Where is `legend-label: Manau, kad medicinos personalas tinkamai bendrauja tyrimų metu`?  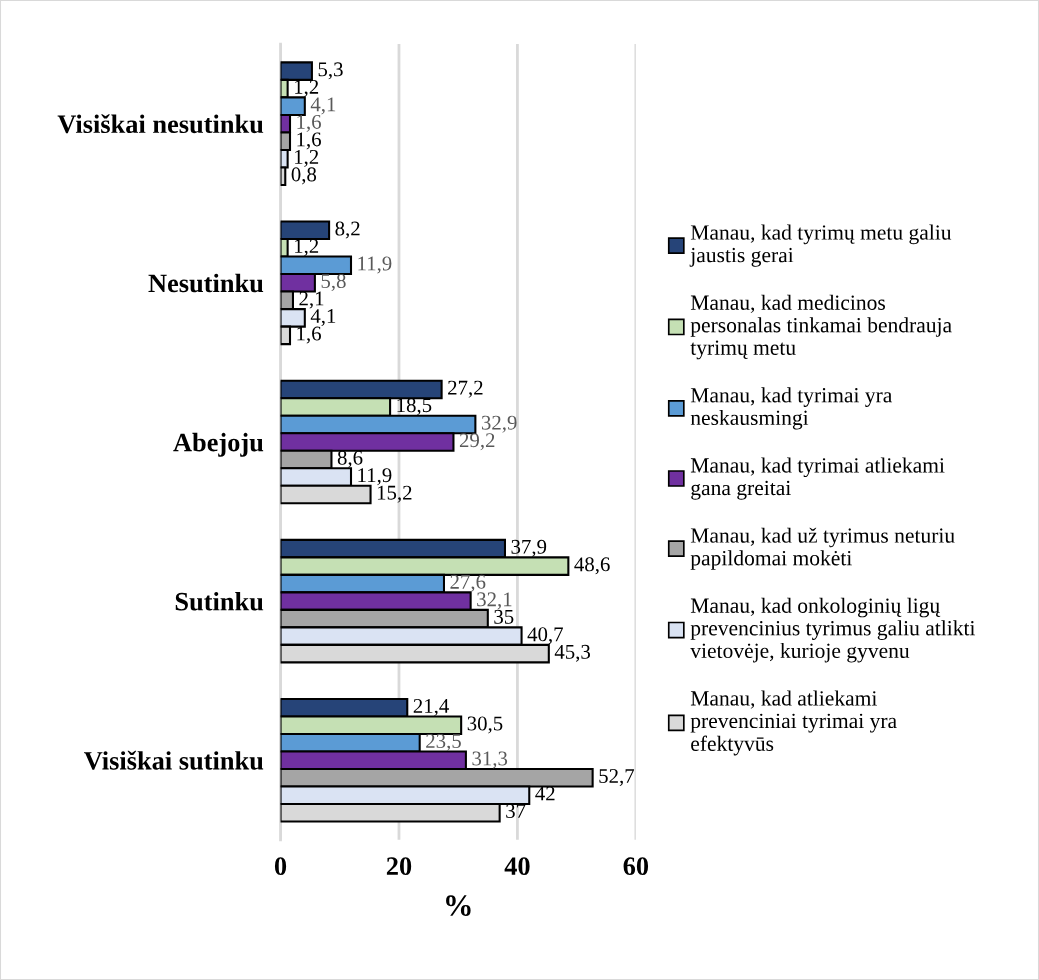 legend-label: Manau, kad medicinos personalas tinkamai bendrauja tyrimų metu is located at coordinates (821, 327).